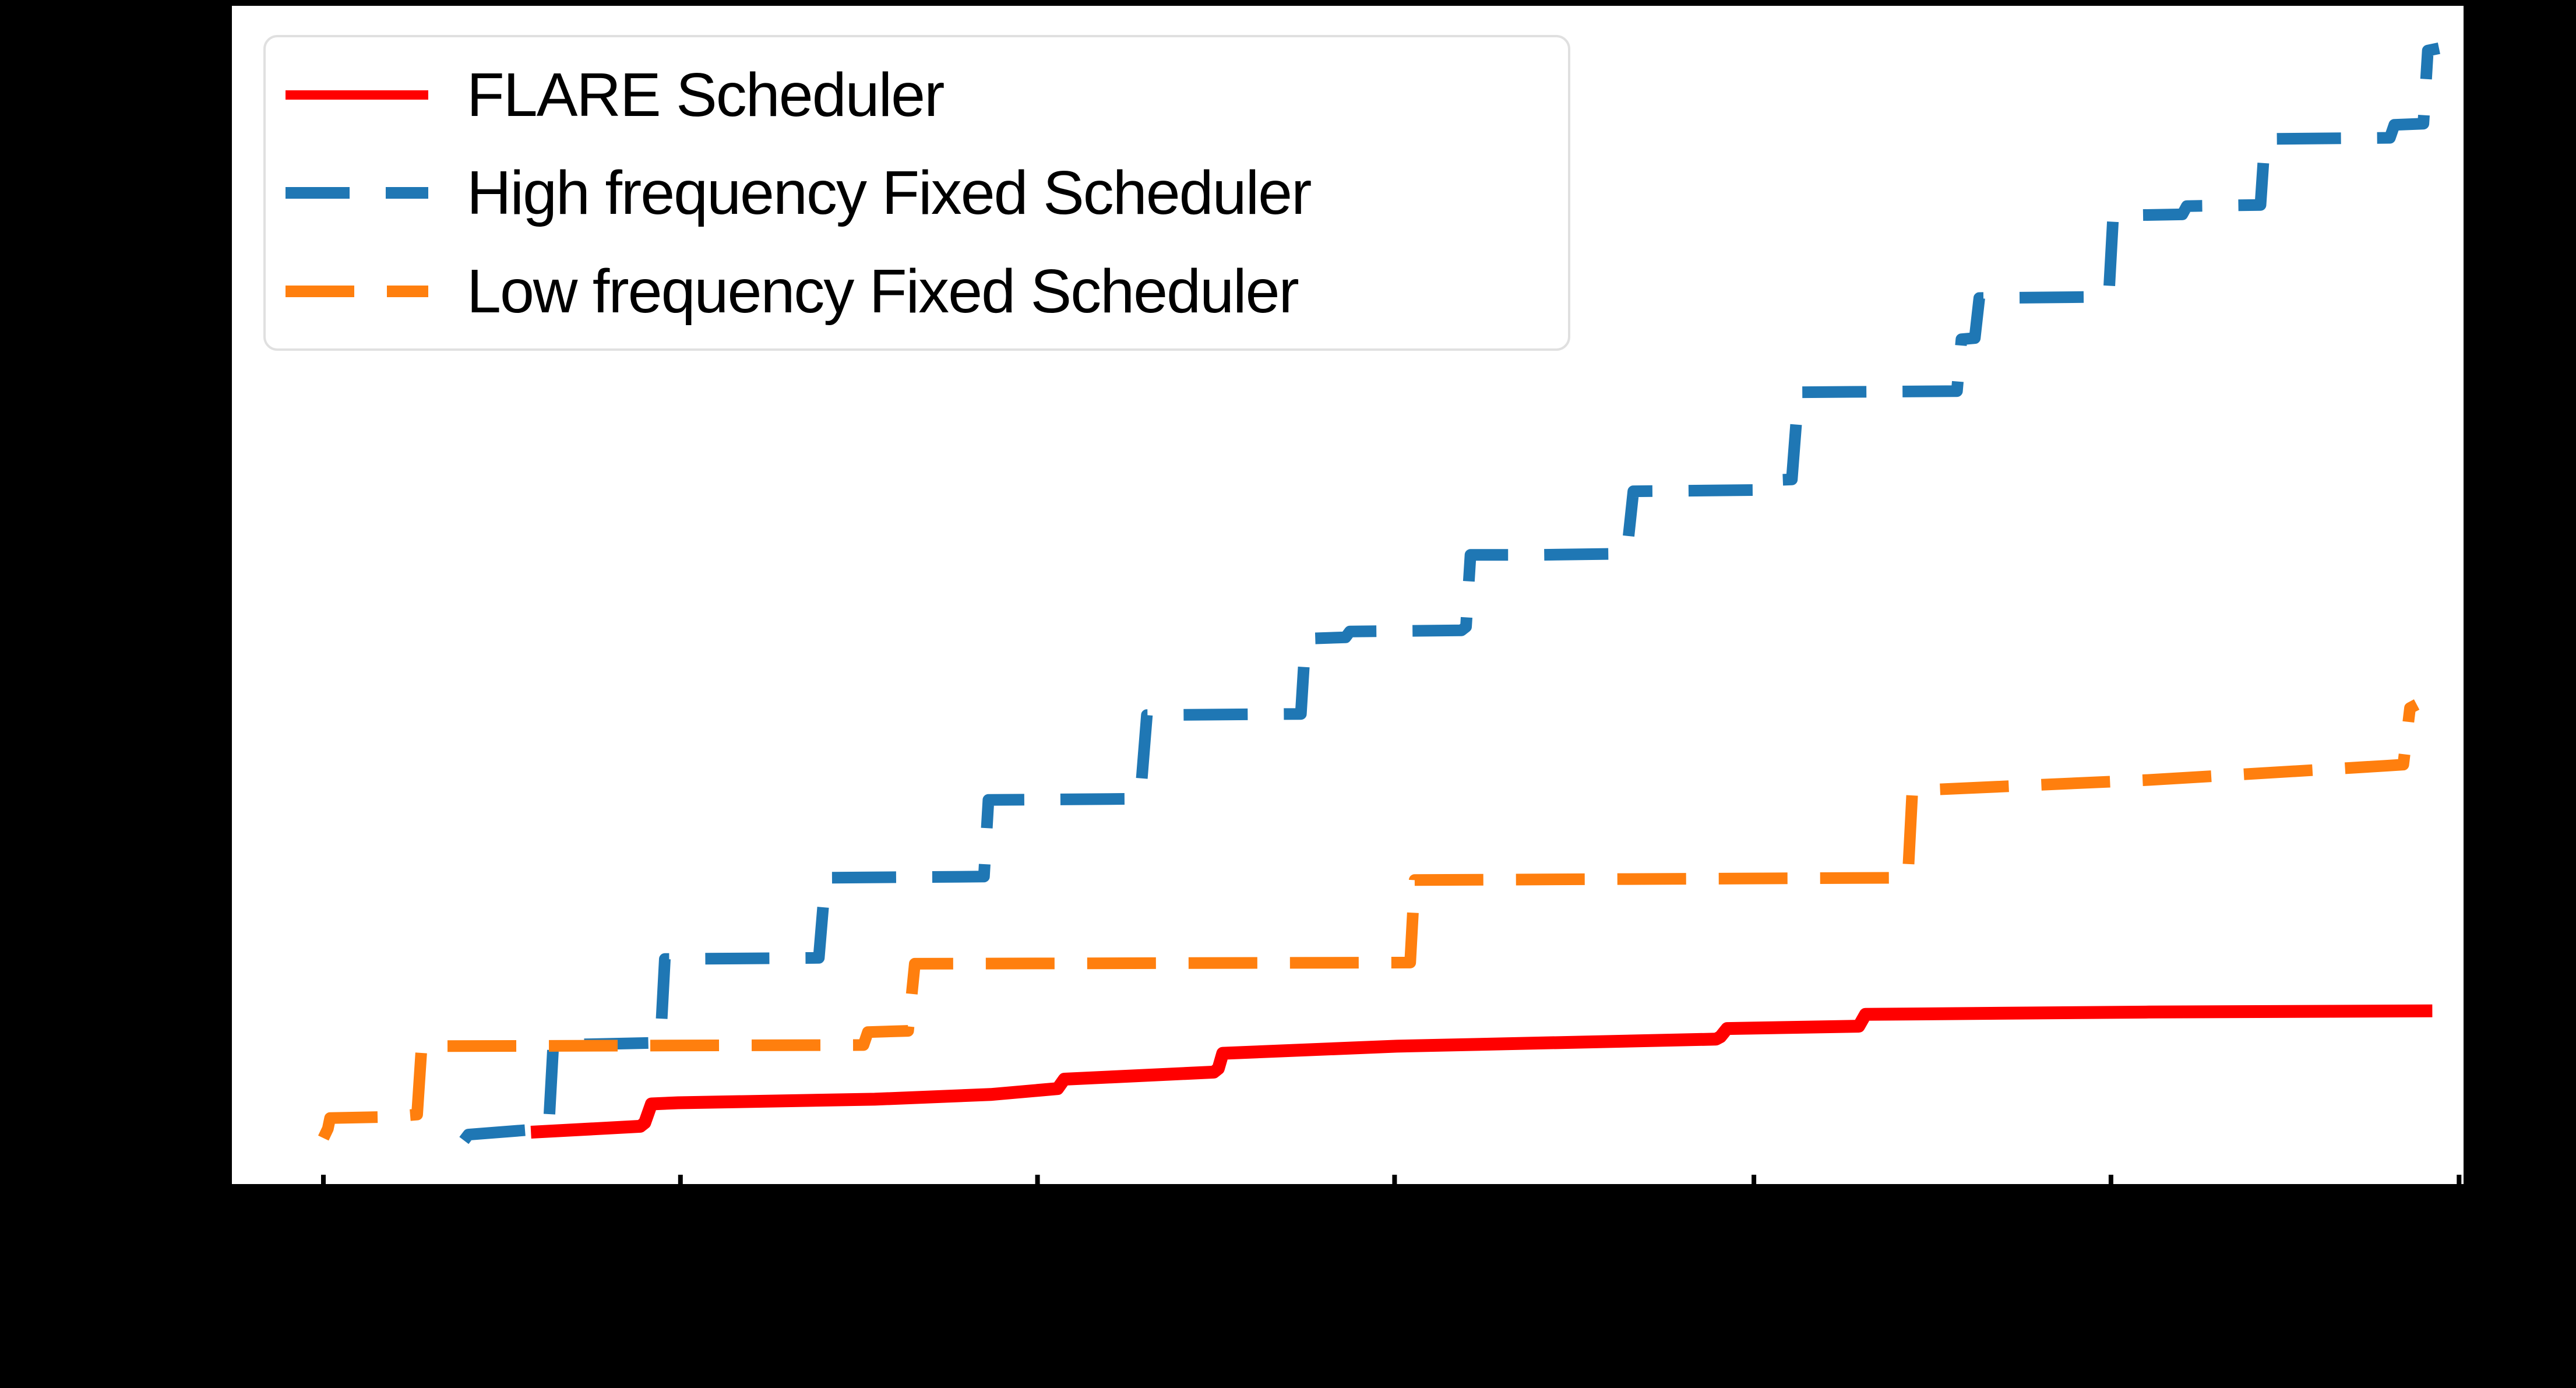 This screenshot has width=2576, height=1388. What do you see at coordinates (357, 95) in the screenshot?
I see `red-solid-line-icon` at bounding box center [357, 95].